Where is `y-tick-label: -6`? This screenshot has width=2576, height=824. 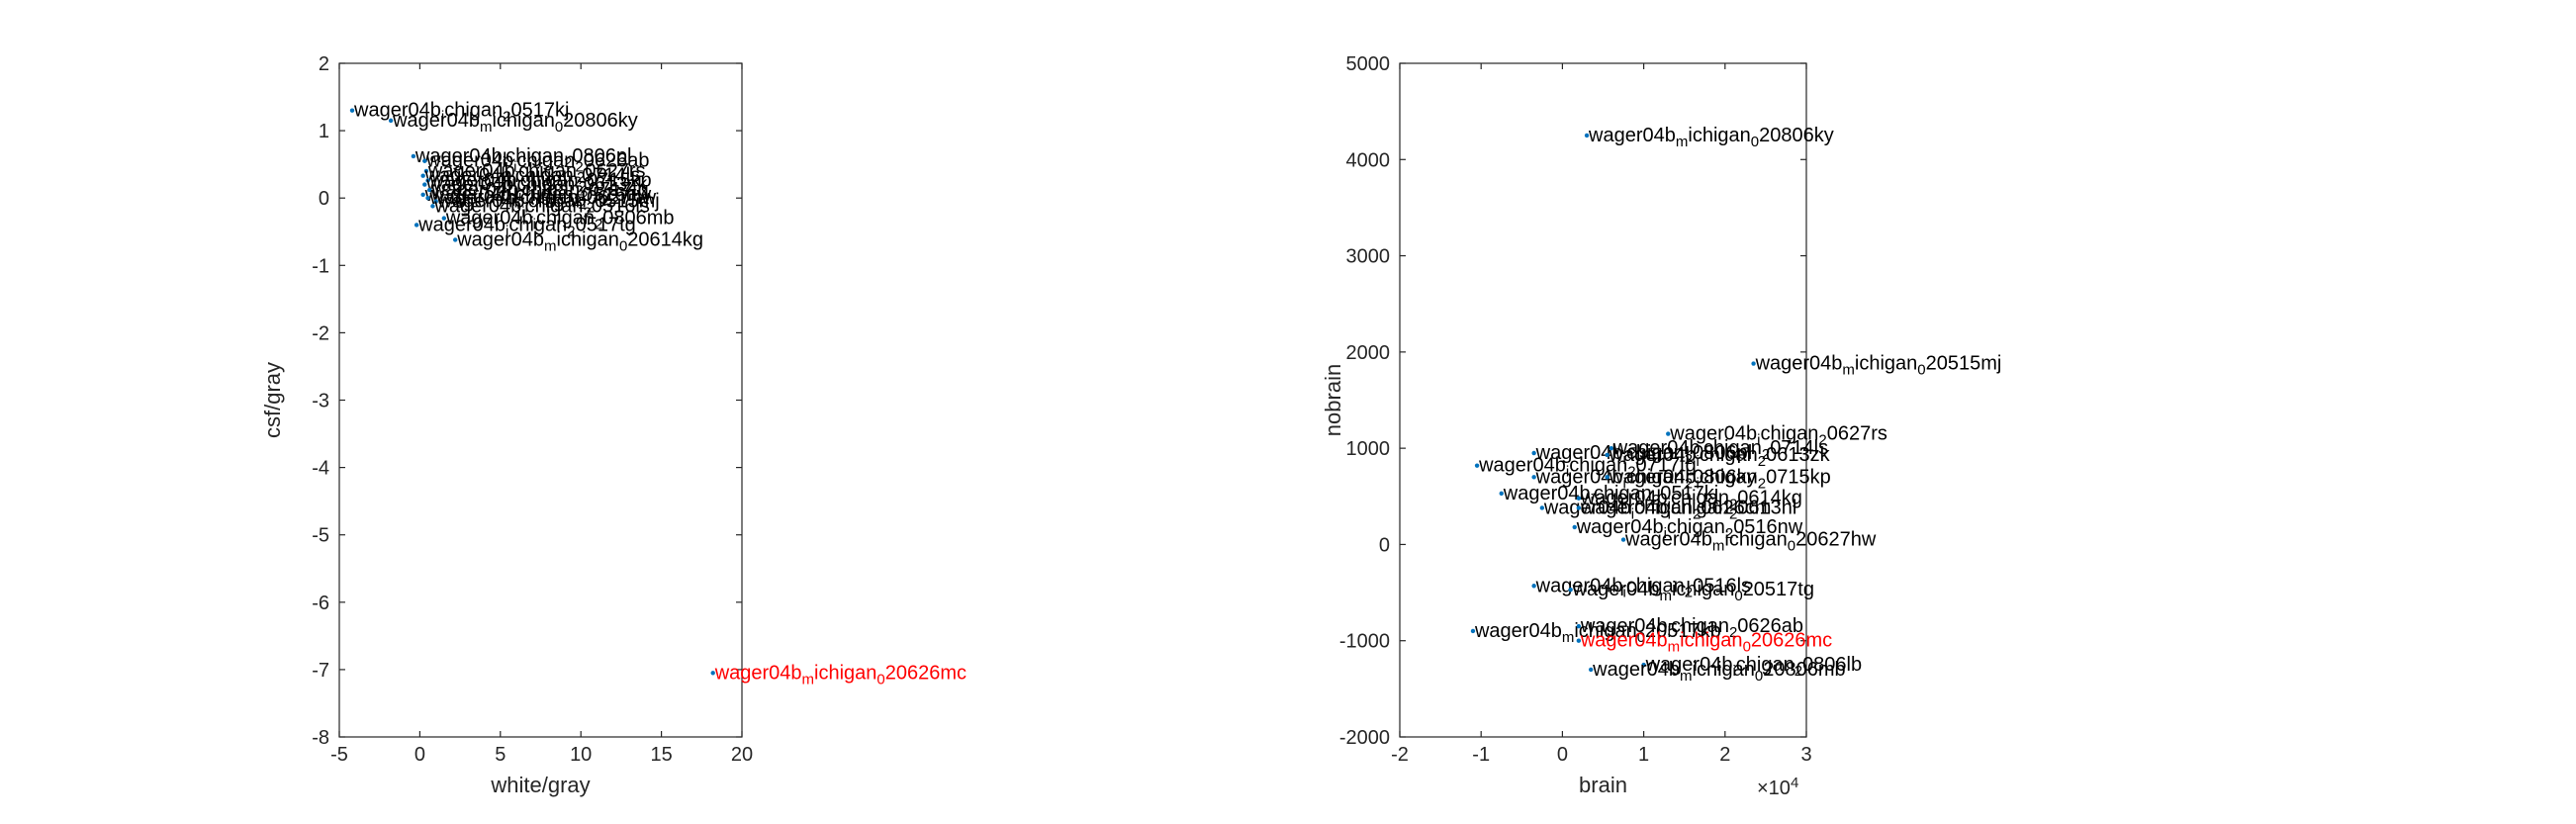 y-tick-label: -6 is located at coordinates (320, 603).